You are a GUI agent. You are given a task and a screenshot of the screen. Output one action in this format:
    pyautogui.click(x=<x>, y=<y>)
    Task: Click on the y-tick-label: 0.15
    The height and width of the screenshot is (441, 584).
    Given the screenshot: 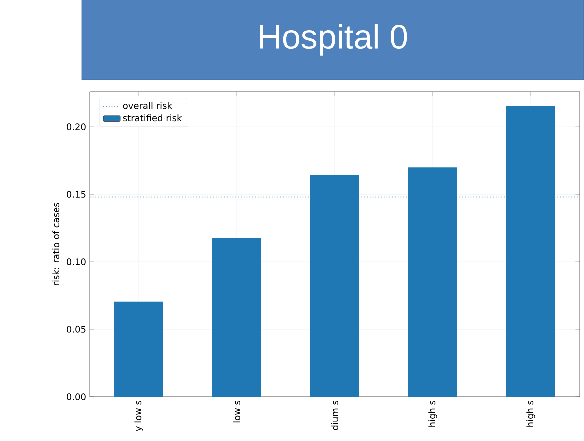 What is the action you would take?
    pyautogui.click(x=76, y=194)
    